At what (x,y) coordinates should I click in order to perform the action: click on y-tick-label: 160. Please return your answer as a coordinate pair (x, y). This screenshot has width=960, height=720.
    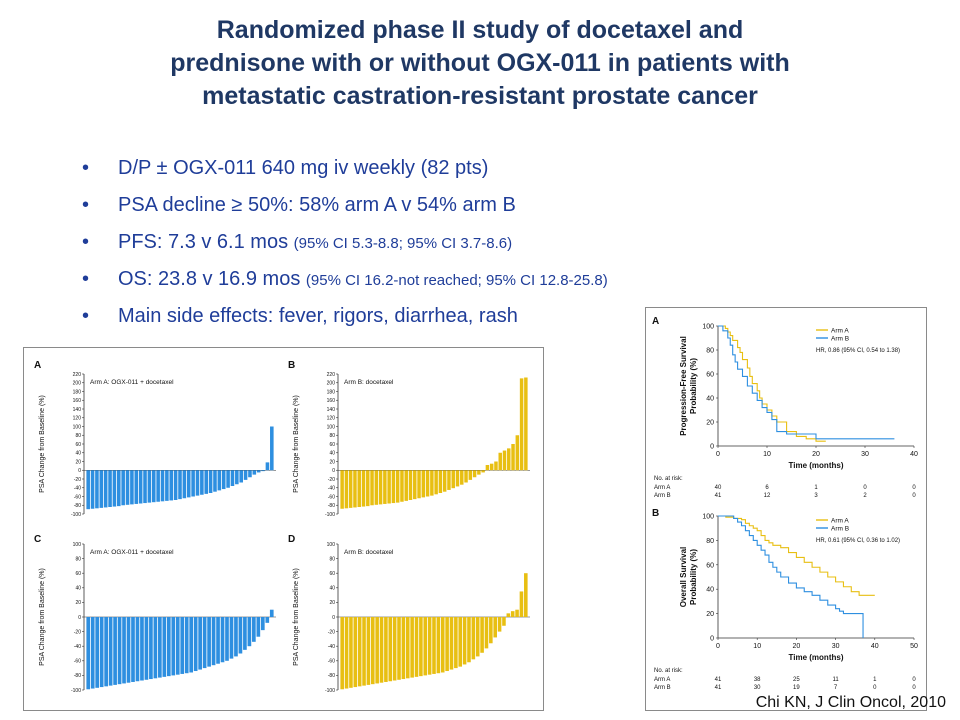
    Looking at the image, I should click on (77, 401).